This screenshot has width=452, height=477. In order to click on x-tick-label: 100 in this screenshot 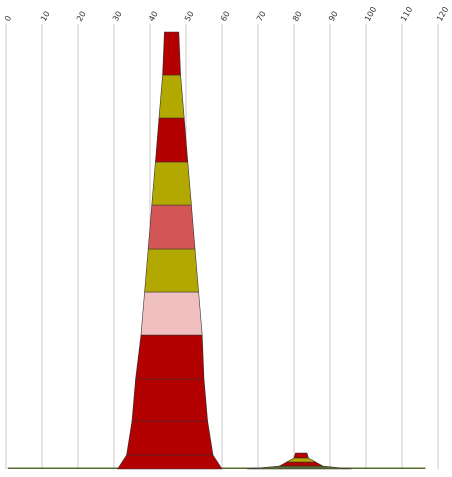, I will do `click(370, 14)`.